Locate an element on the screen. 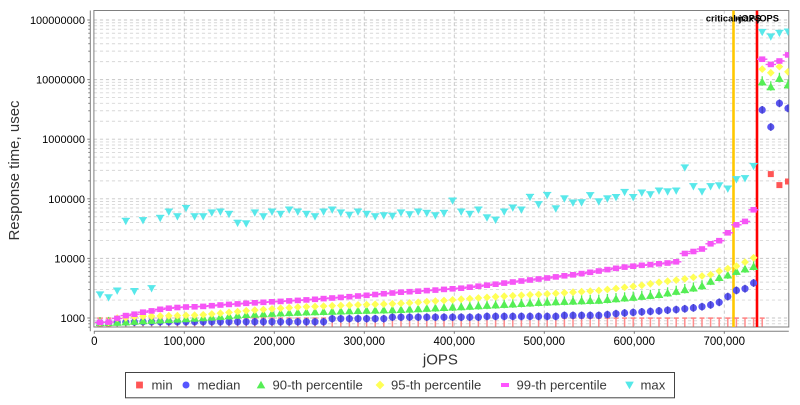 This screenshot has height=405, width=800. svg-text: min is located at coordinates (162, 384).